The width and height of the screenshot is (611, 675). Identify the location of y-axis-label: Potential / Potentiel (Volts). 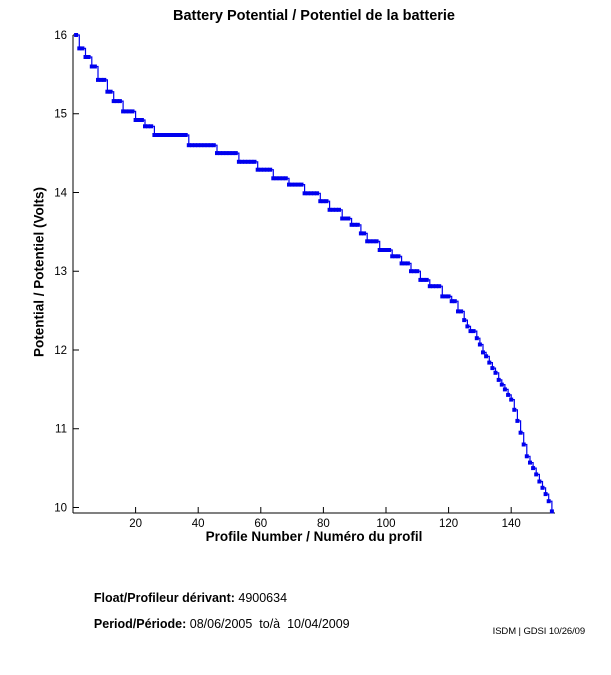
(39, 272).